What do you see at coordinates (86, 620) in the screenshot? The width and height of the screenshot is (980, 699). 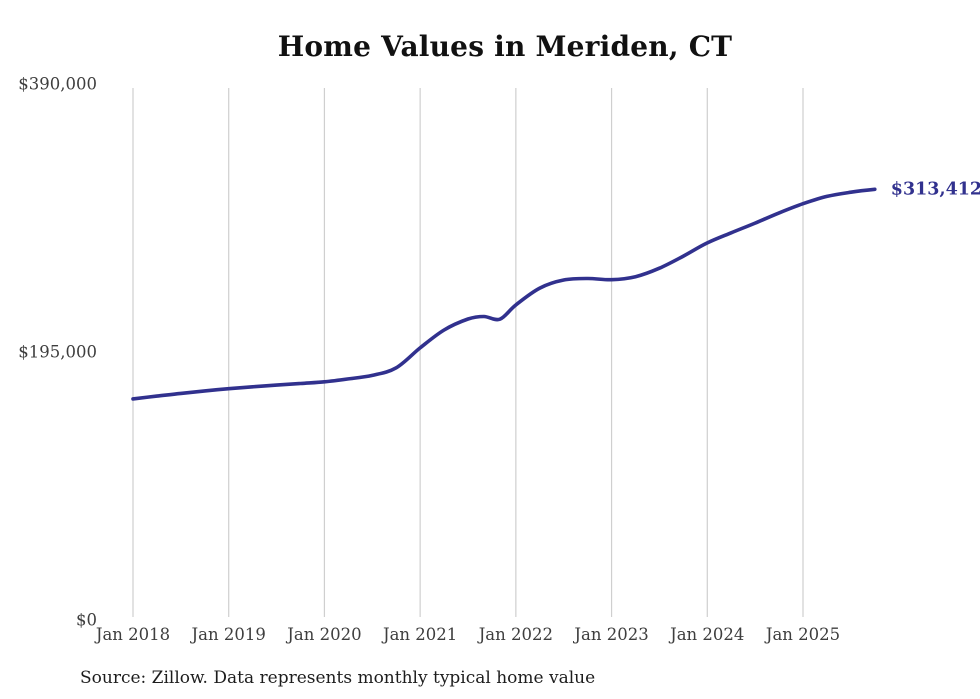 I see `y-axis-tick-label: $0` at bounding box center [86, 620].